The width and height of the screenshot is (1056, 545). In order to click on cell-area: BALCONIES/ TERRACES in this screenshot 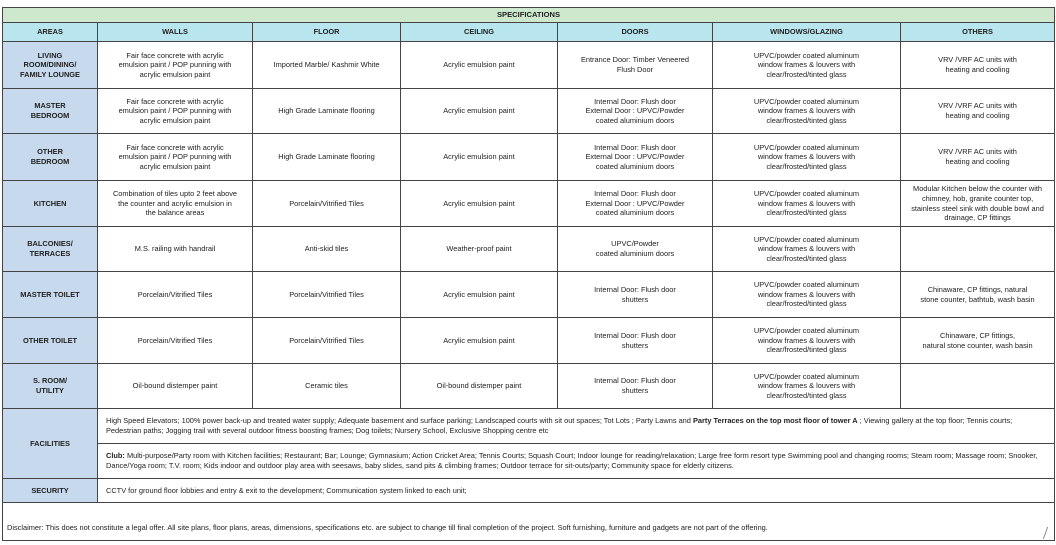, I will do `click(50, 249)`.